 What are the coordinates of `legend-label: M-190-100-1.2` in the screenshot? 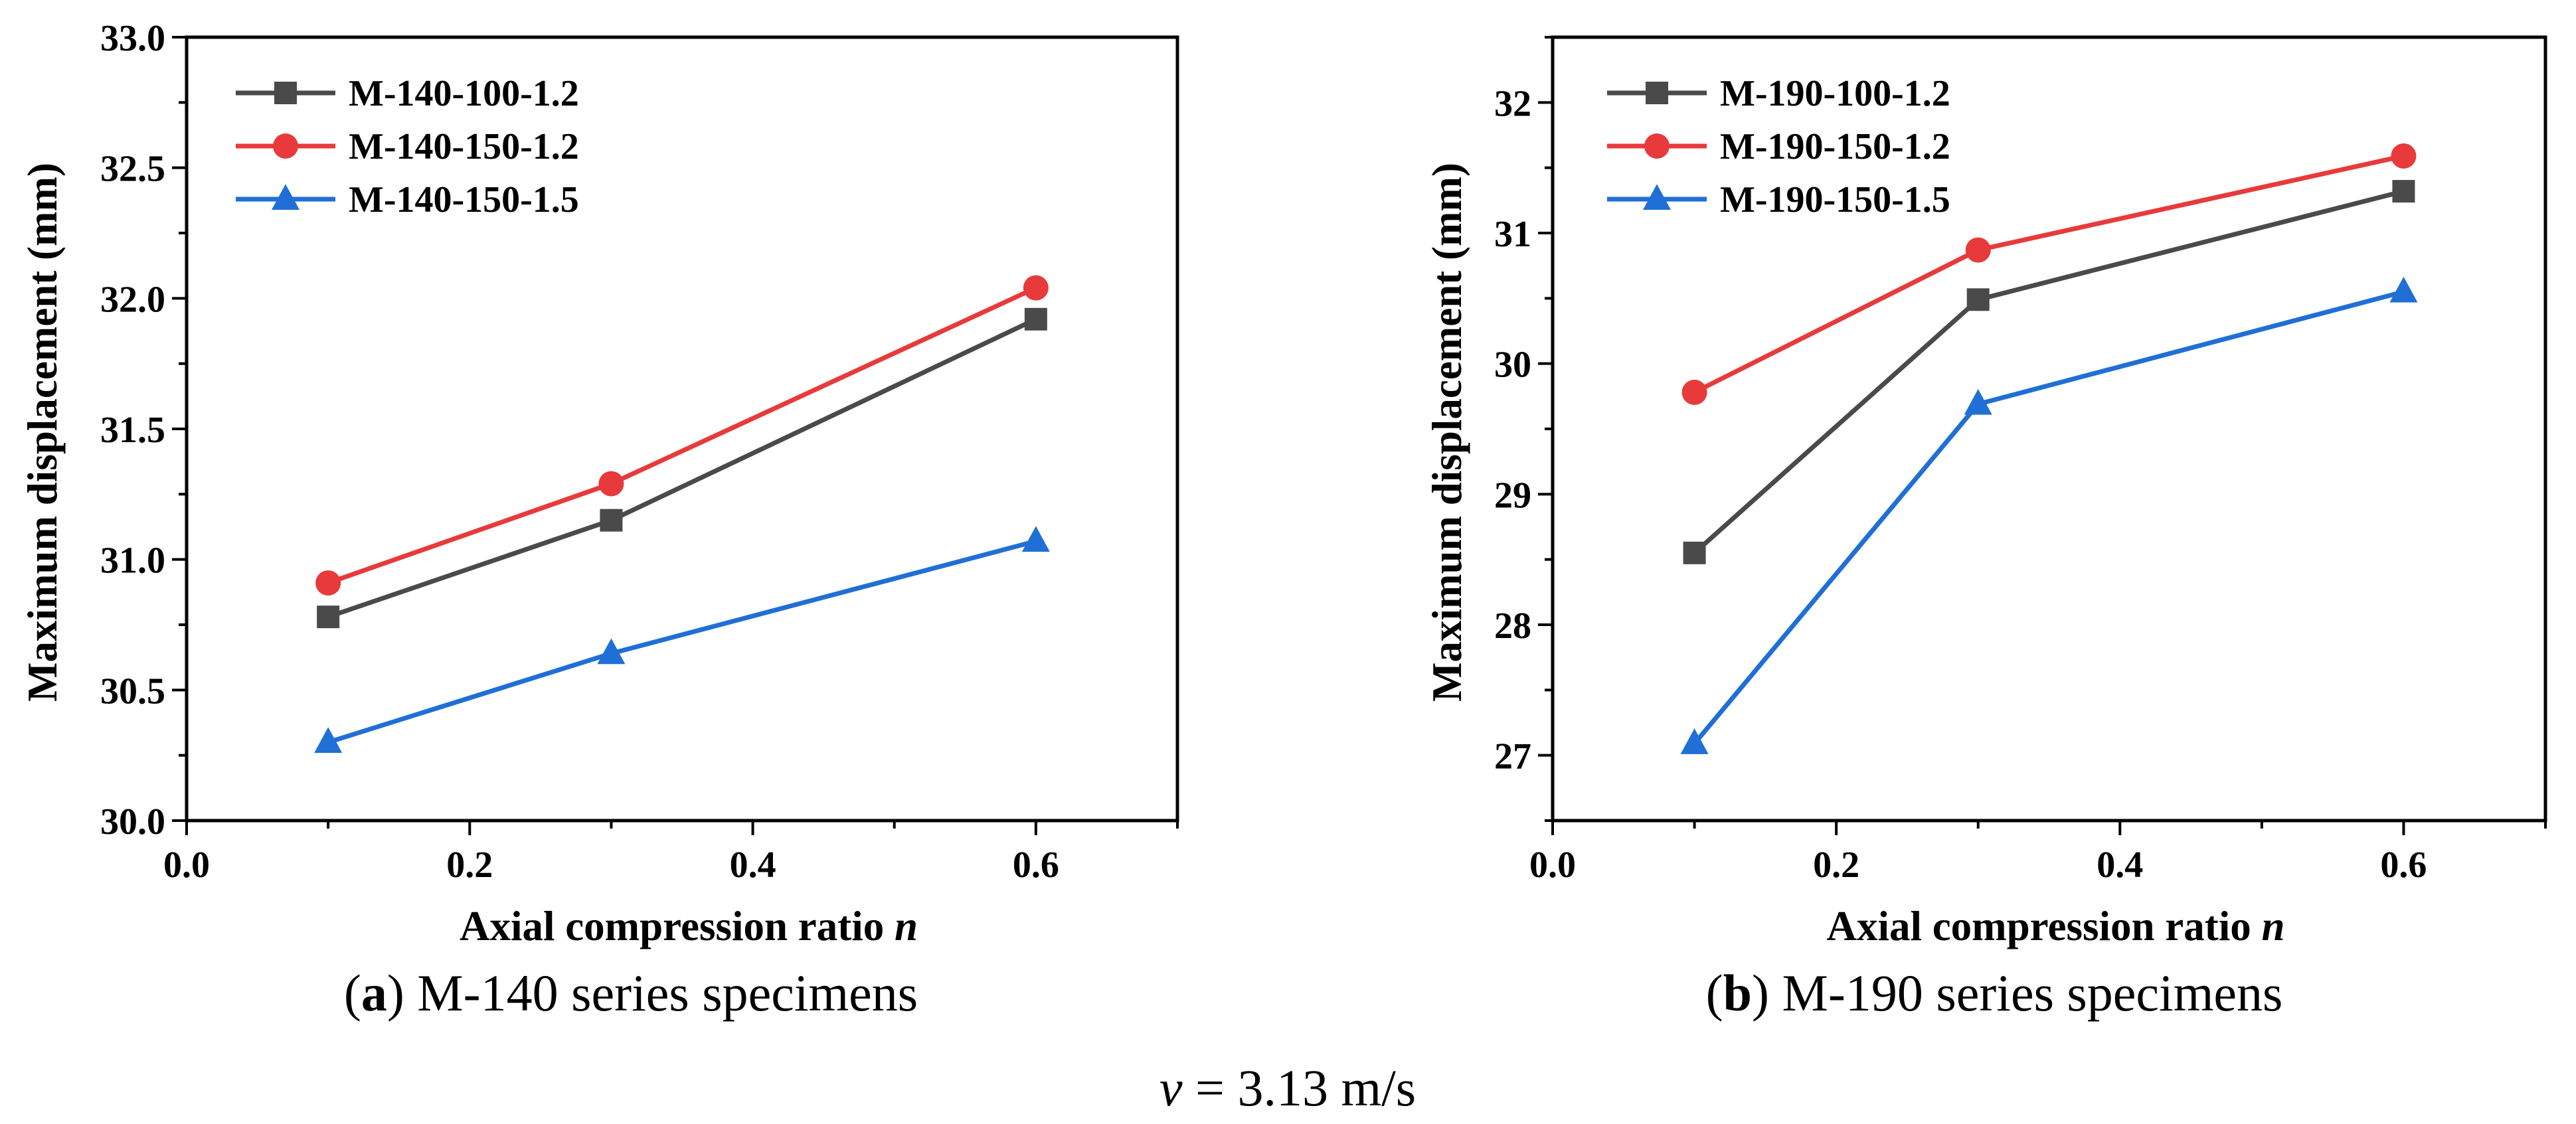 It's located at (1835, 94).